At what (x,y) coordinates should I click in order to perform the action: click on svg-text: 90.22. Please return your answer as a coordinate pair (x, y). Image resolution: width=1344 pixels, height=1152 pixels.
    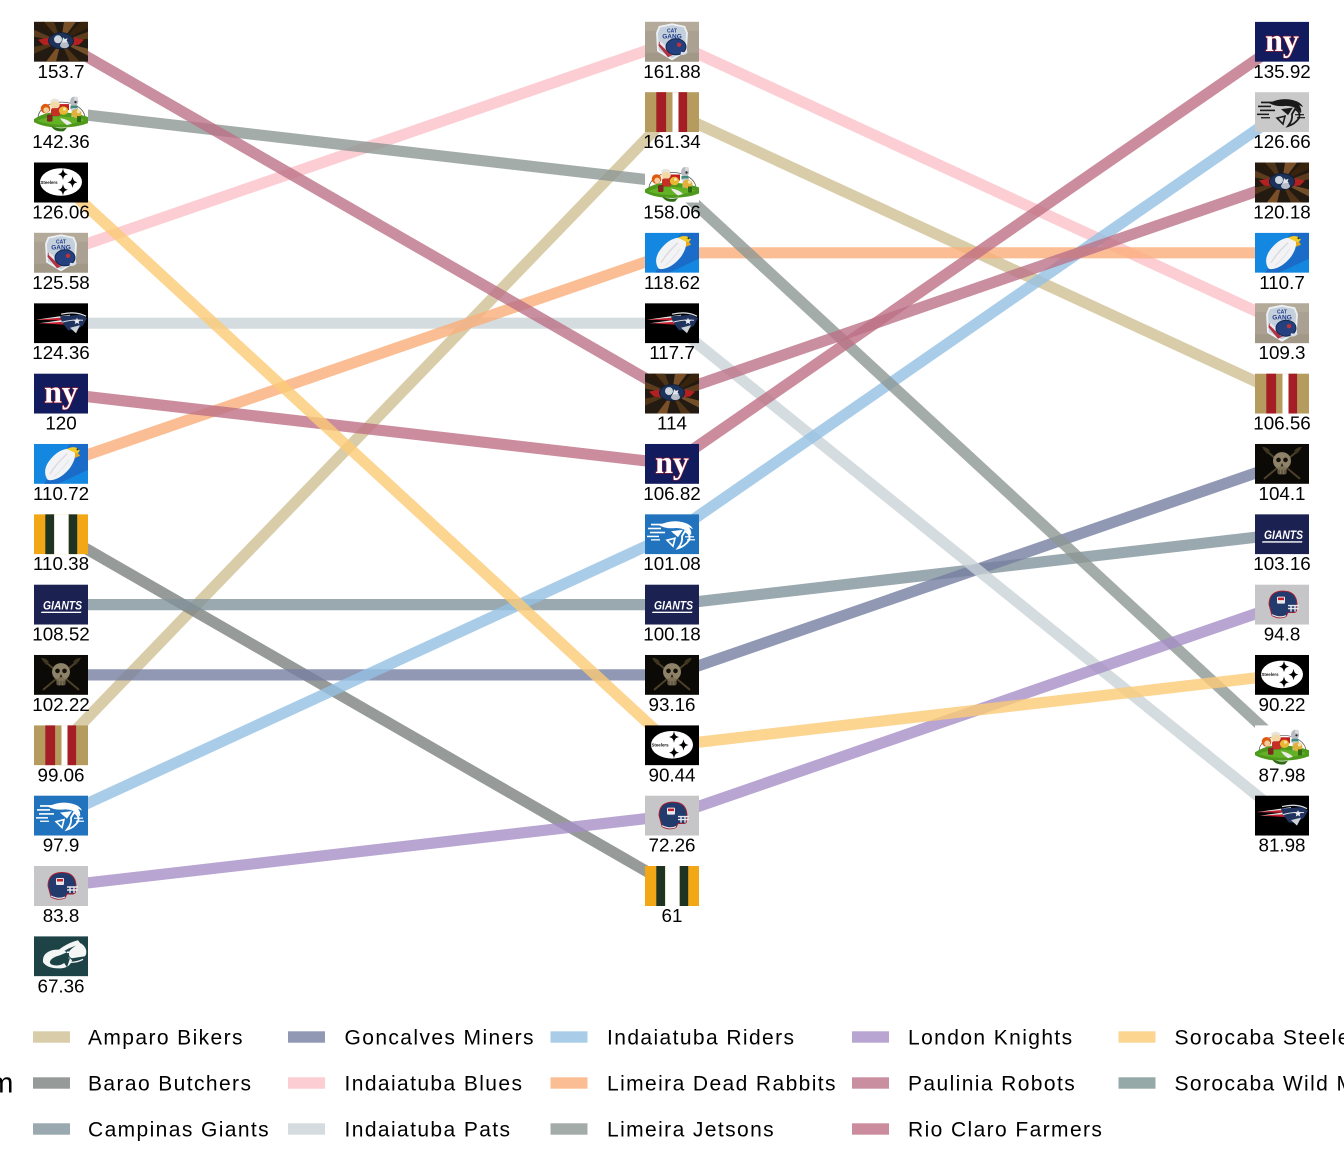
    Looking at the image, I should click on (1282, 704).